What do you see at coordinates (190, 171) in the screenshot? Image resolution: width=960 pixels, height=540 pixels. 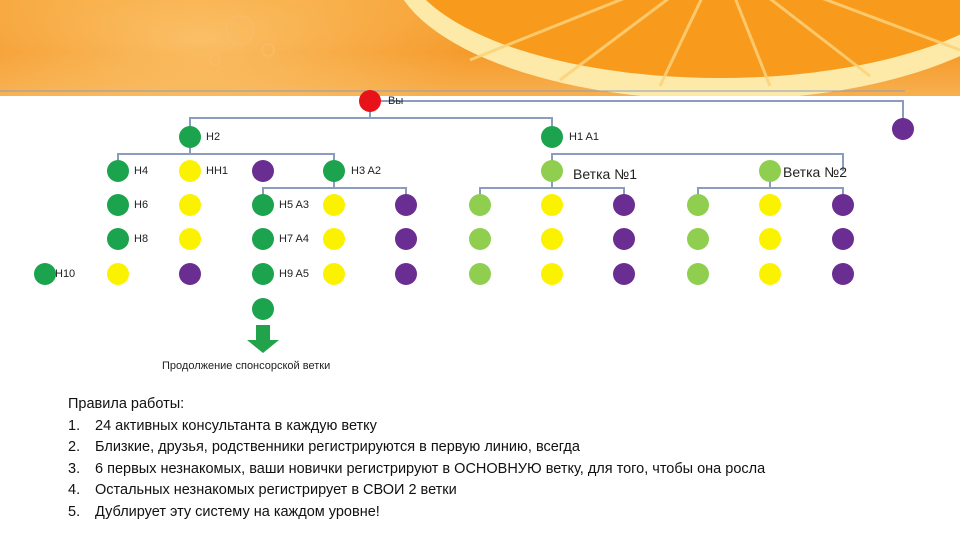 I see `node-hh1` at bounding box center [190, 171].